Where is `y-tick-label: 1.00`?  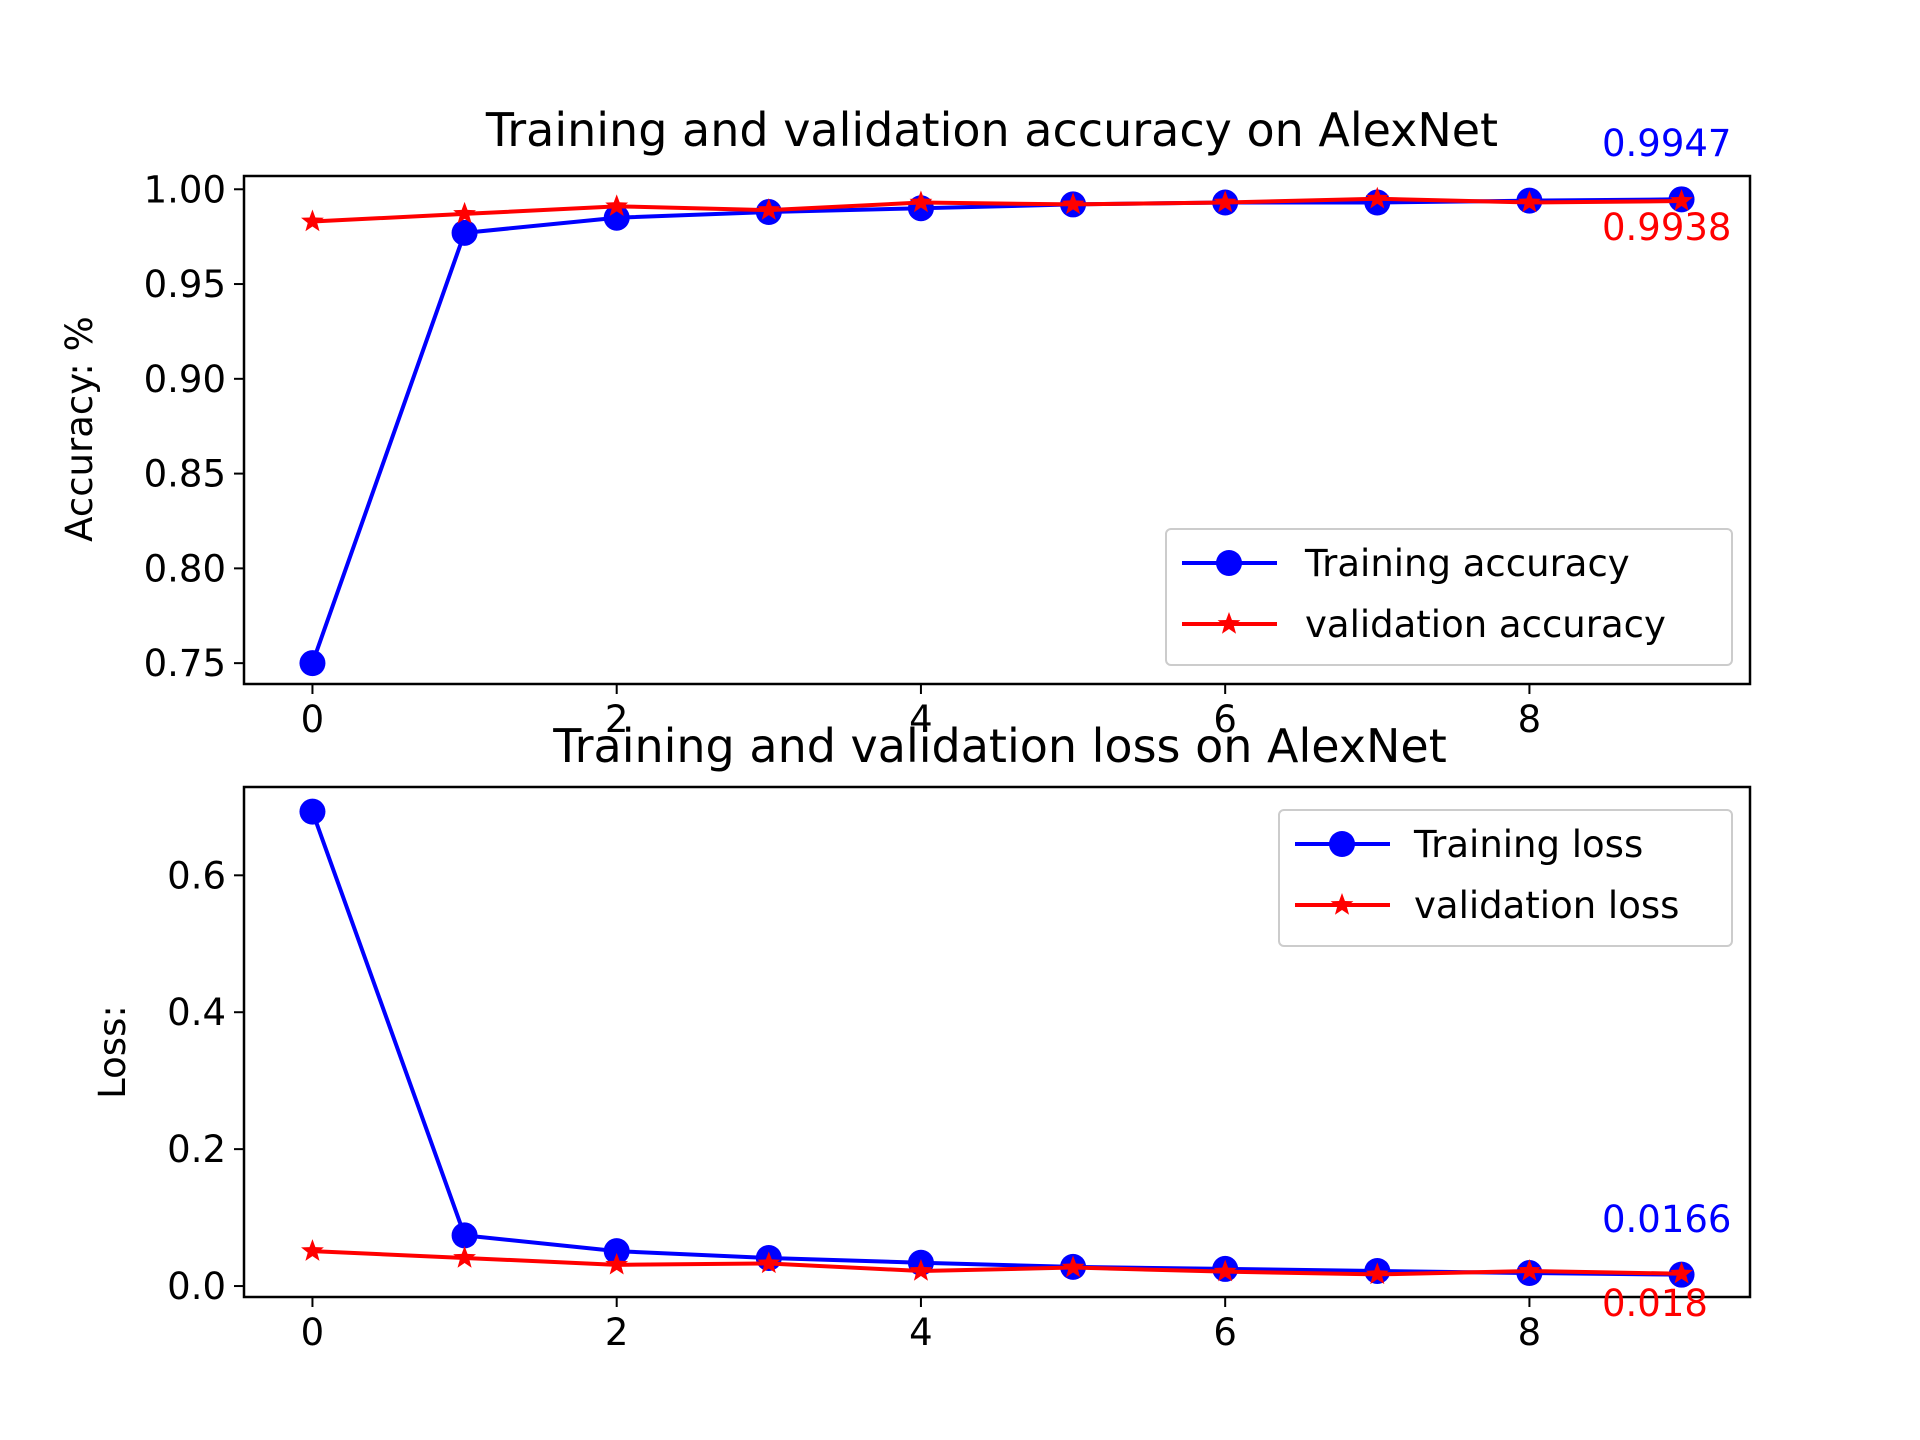
y-tick-label: 1.00 is located at coordinates (185, 189).